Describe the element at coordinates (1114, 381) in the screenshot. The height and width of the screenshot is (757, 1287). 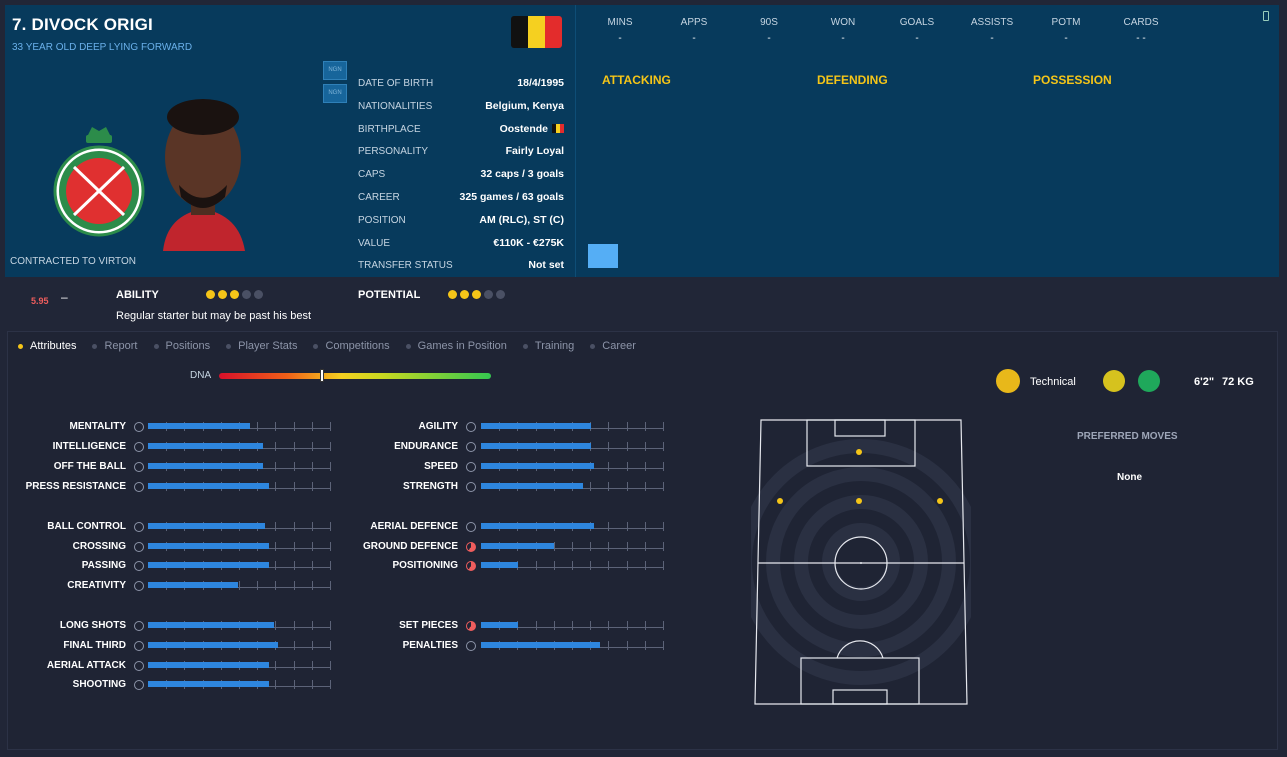
I see `boot-yellow-icon` at that location.